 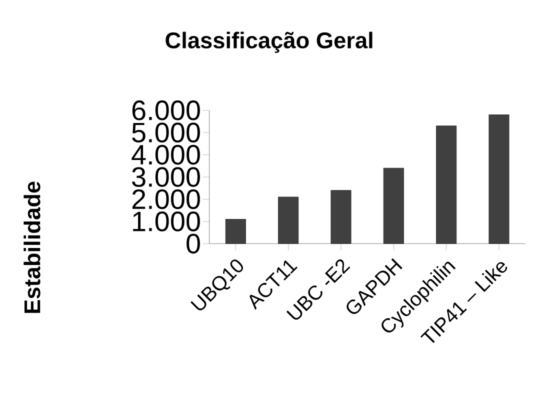 I want to click on y-tick-label: 3.000, so click(x=166, y=177).